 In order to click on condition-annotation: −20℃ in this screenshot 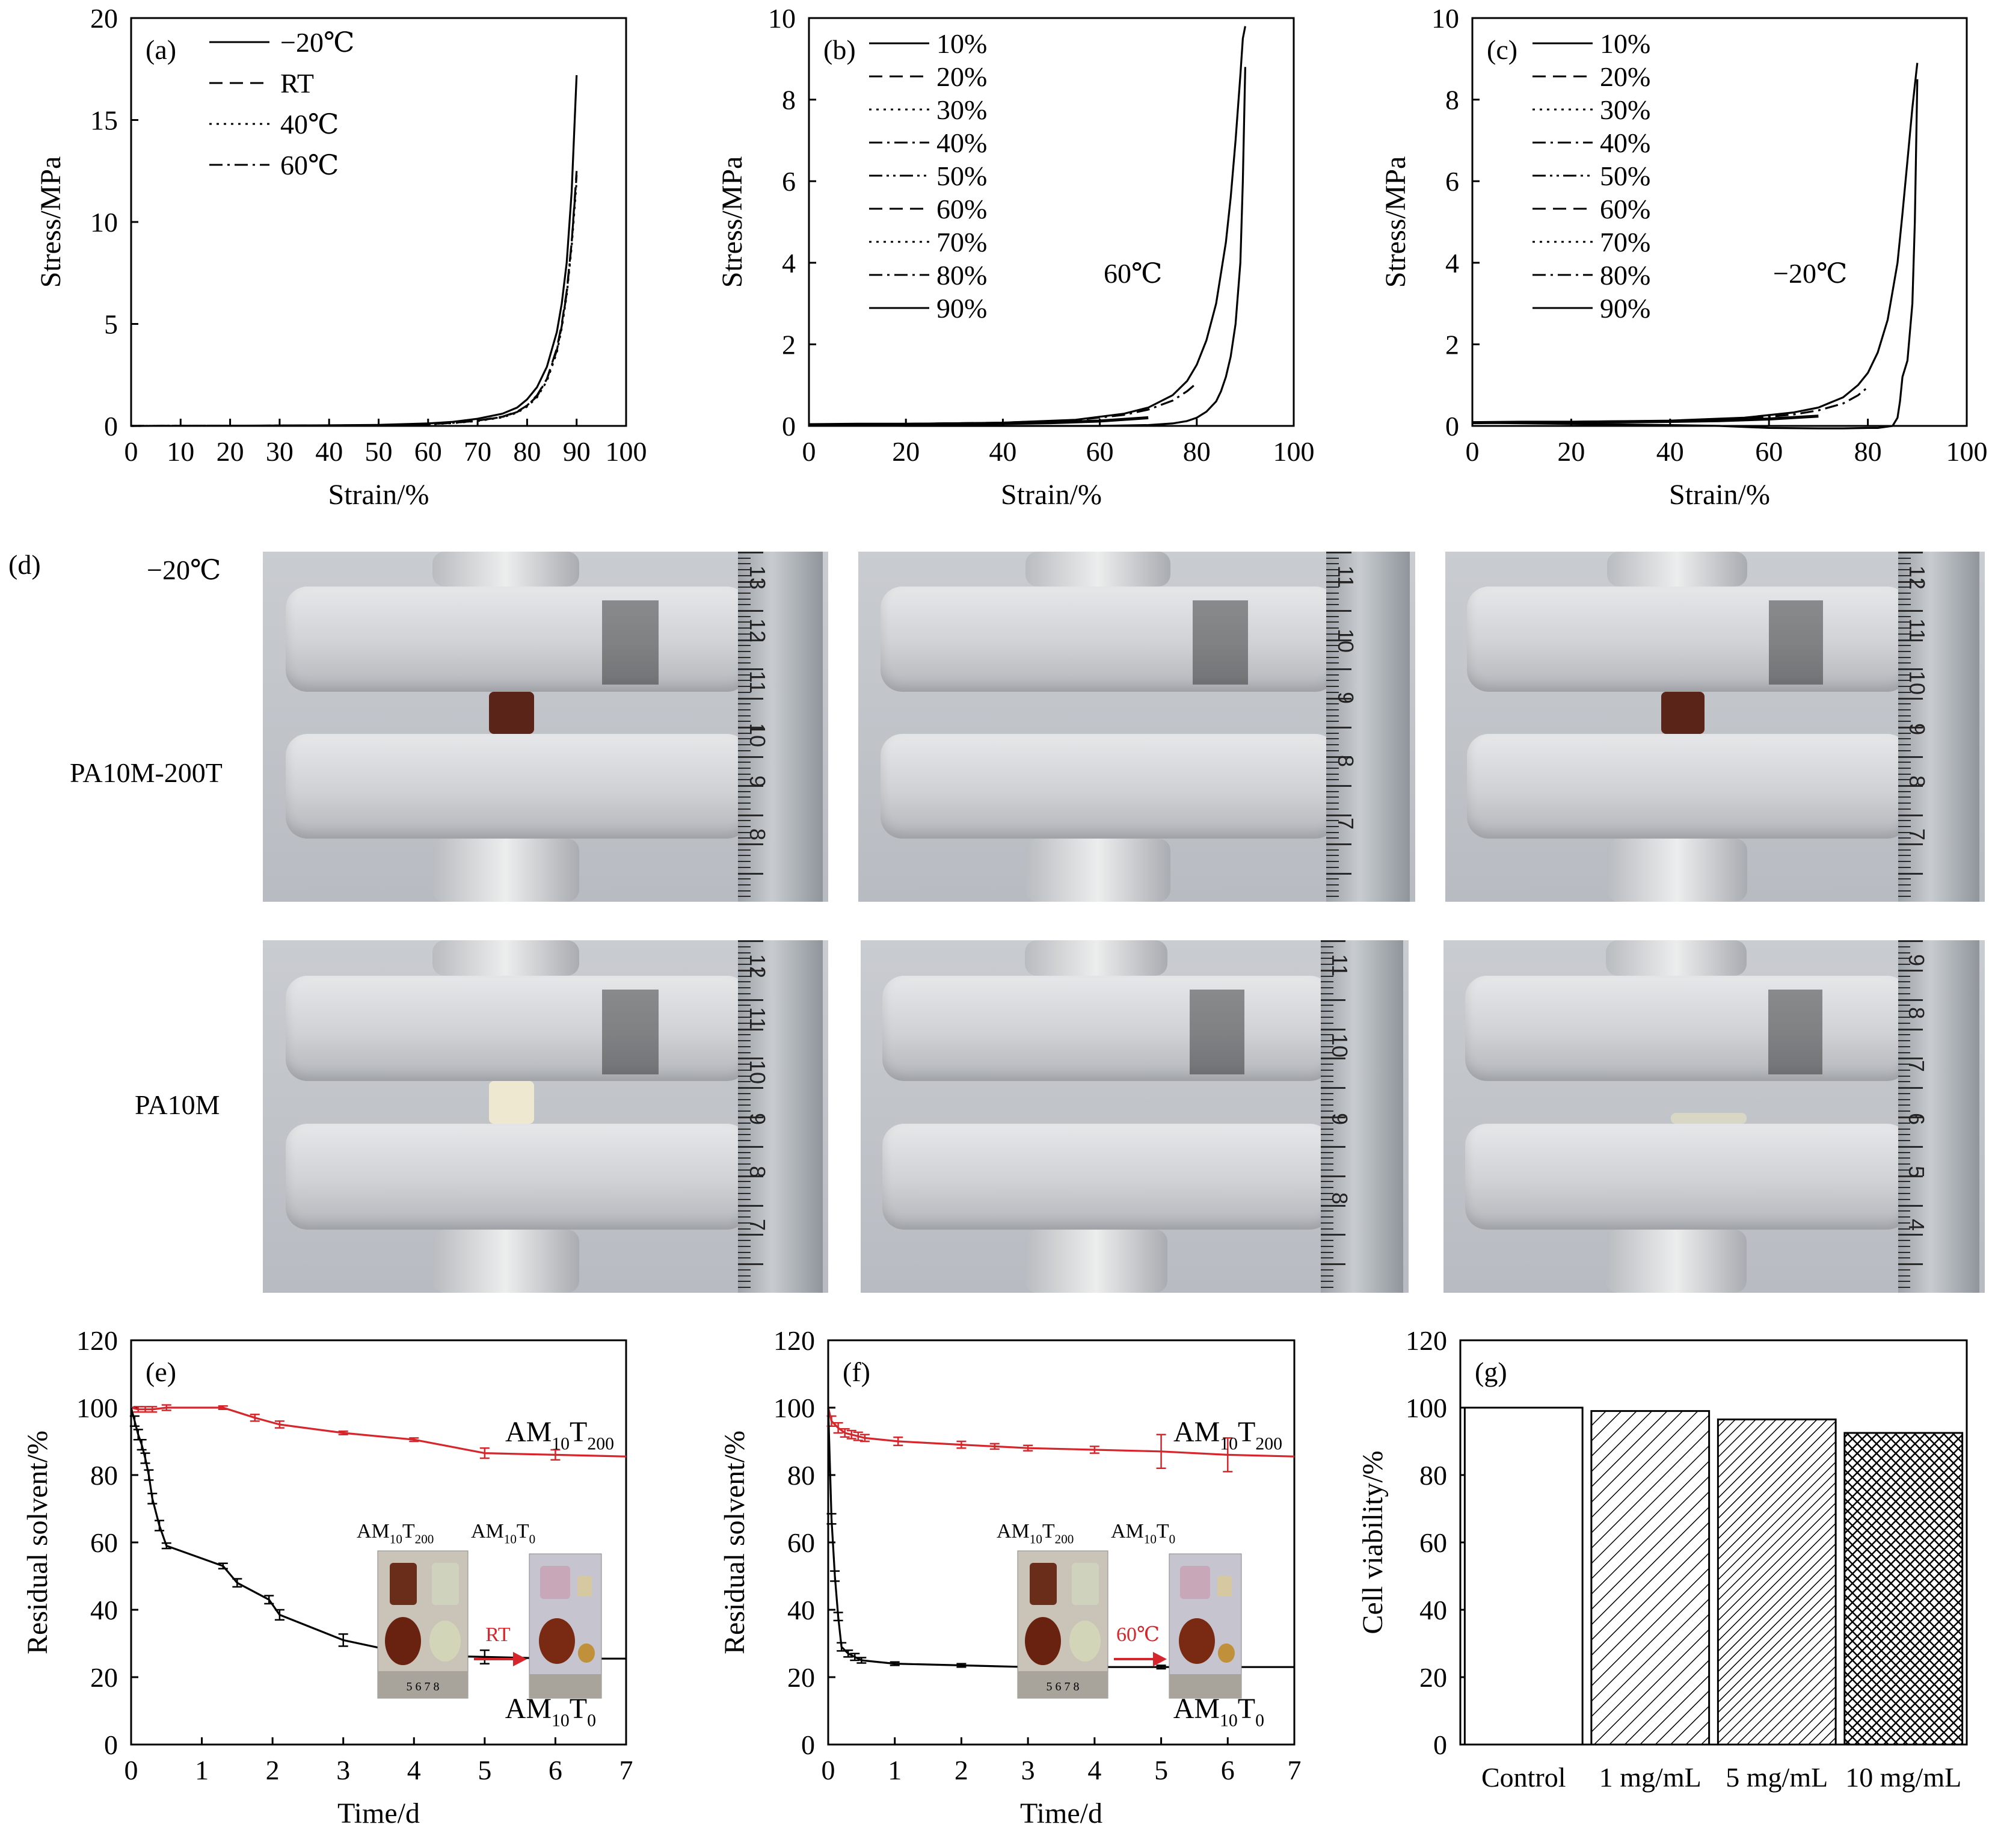, I will do `click(1810, 273)`.